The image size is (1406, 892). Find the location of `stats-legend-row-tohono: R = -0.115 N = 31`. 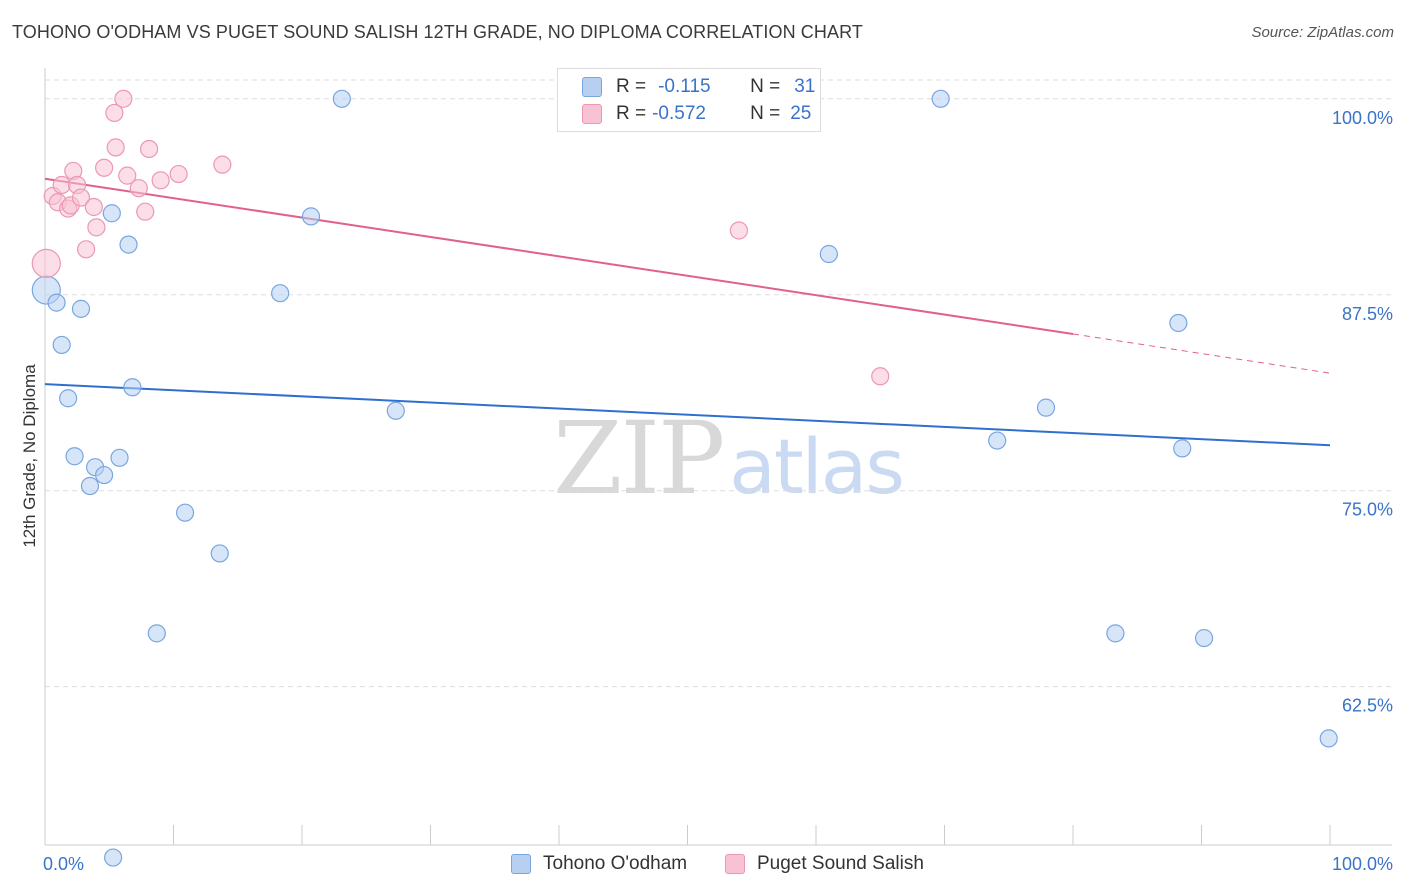

stats-legend-row-tohono: R = -0.115 N = 31 is located at coordinates (698, 87).